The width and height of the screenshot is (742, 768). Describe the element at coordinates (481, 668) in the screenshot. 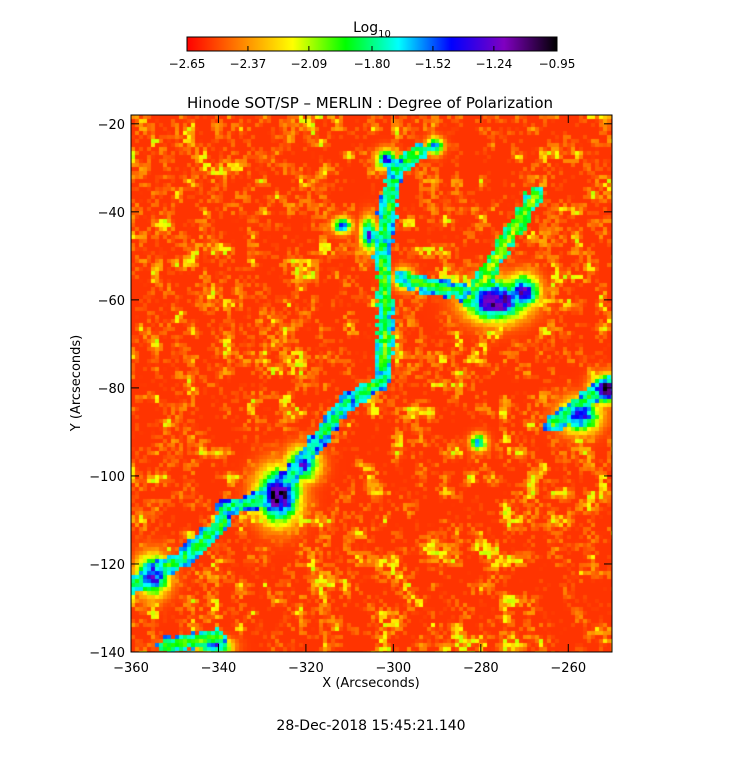

I see `x-tick-label: −280` at that location.